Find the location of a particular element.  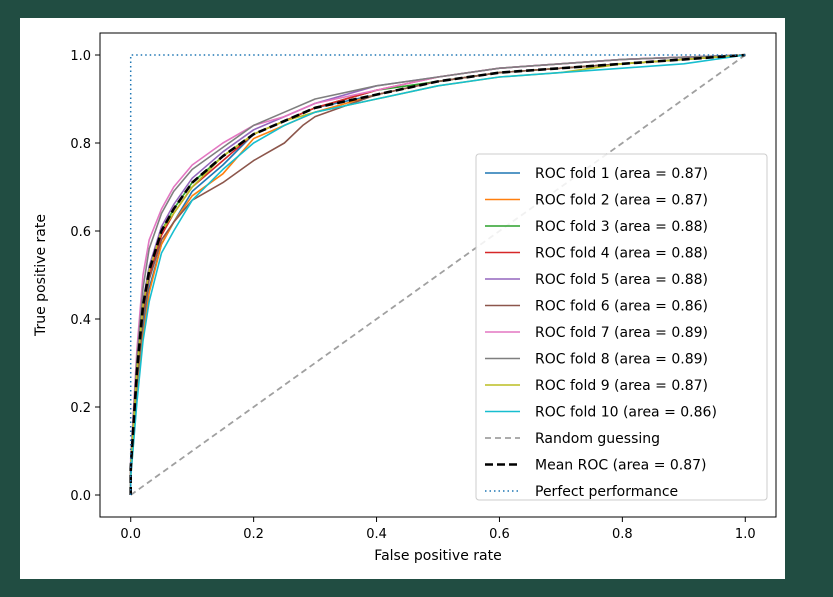

legend-label-10: ROC fold 10 (area = 0.86) is located at coordinates (626, 413).